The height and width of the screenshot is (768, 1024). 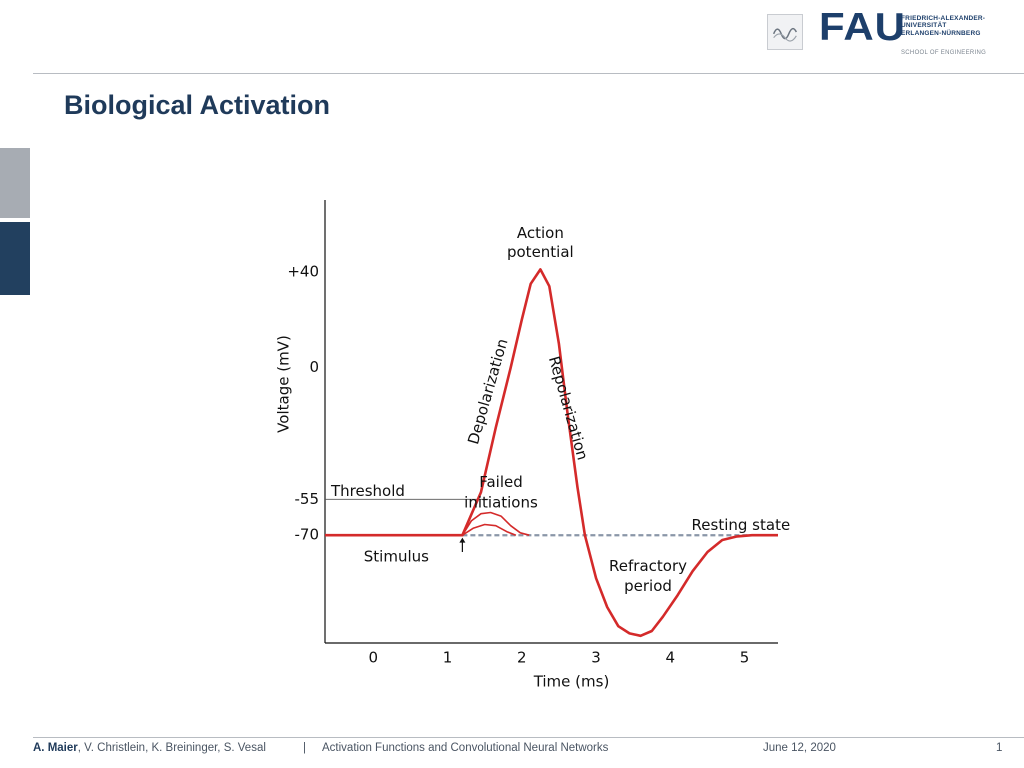 What do you see at coordinates (55, 748) in the screenshot?
I see `footer-lead-author: A. Maier` at bounding box center [55, 748].